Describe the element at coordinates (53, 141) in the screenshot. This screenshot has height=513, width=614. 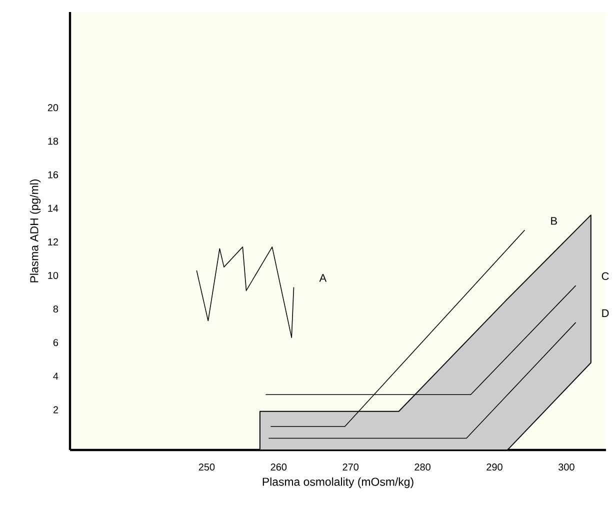
I see `y-tick-label: 18` at that location.